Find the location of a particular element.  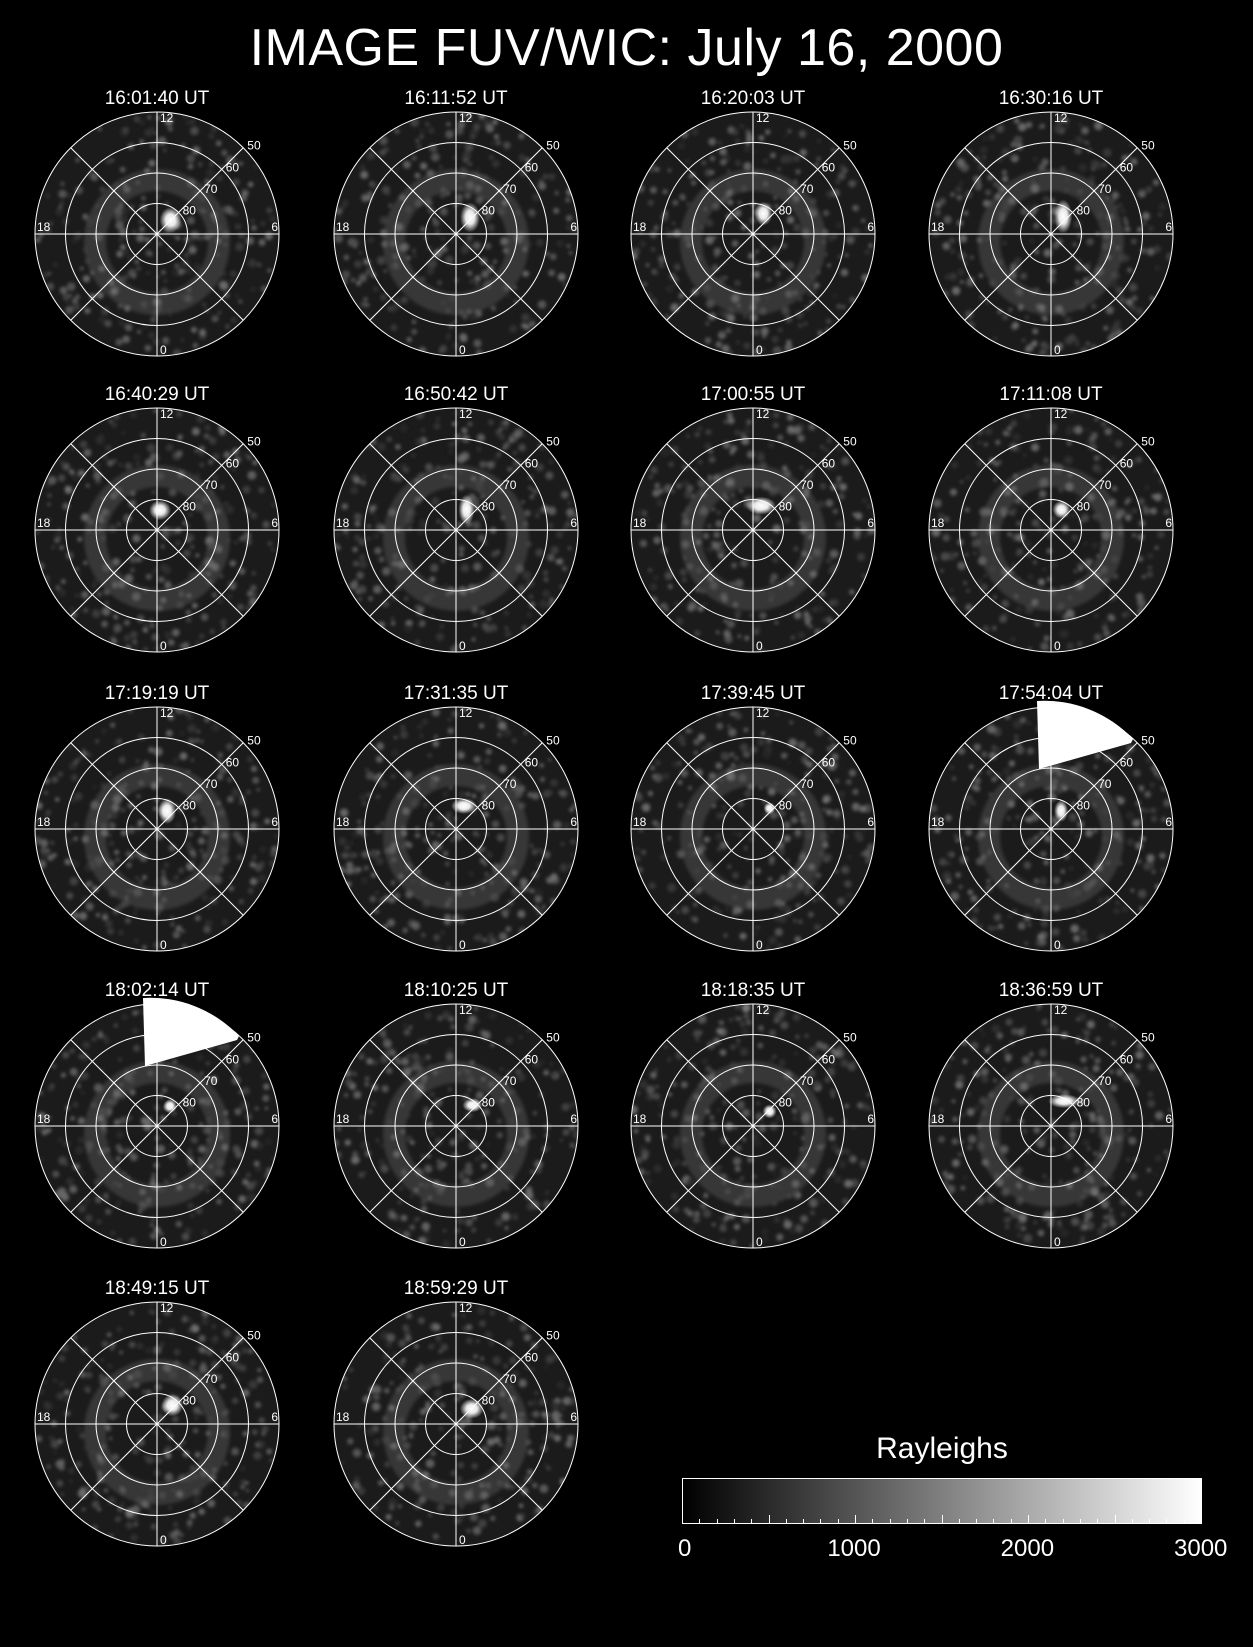

auroral-image-panel: 17:39:45 UT 12 6 0 18 50 60 70 80 is located at coordinates (785, 839).